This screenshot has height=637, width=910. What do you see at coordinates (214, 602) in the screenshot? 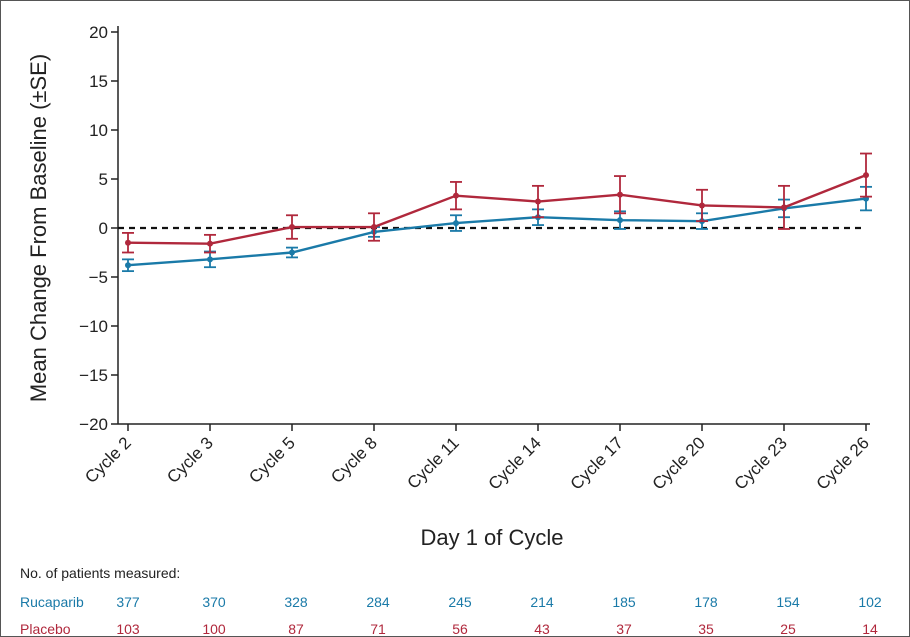
I see `patients-count: 370` at bounding box center [214, 602].